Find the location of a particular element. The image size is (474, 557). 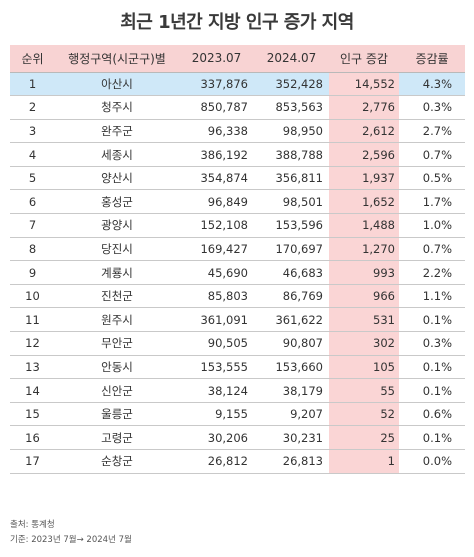

page-title: 최근 1년간 지방 인구 증가 지역 is located at coordinates (237, 22).